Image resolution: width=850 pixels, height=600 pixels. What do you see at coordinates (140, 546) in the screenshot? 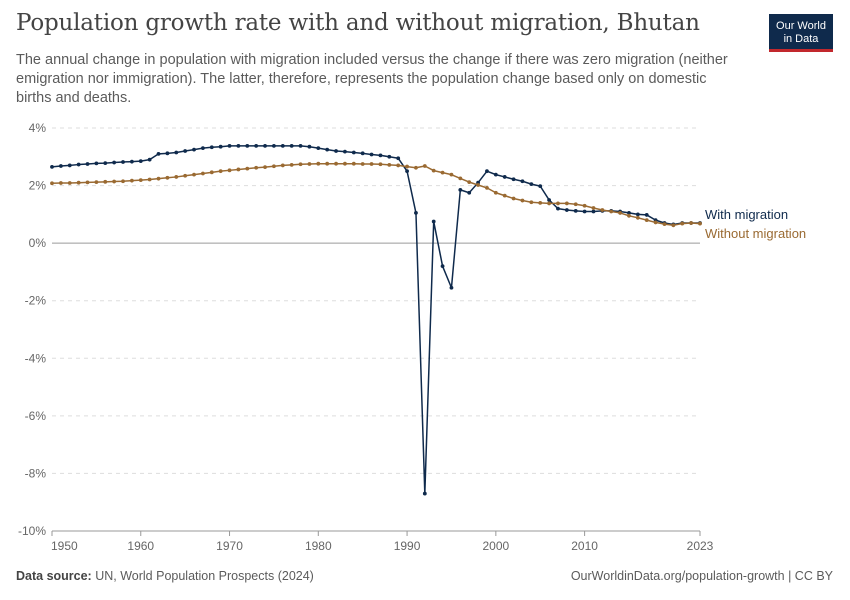
I see `x-tick-label: 1960` at bounding box center [140, 546].